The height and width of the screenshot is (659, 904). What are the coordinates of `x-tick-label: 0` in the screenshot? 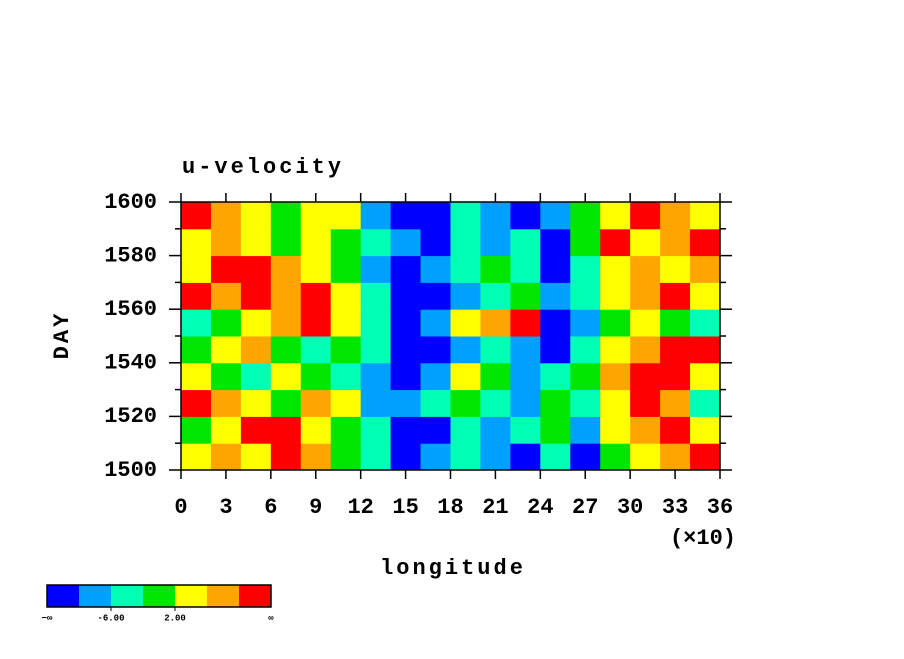 It's located at (180, 507).